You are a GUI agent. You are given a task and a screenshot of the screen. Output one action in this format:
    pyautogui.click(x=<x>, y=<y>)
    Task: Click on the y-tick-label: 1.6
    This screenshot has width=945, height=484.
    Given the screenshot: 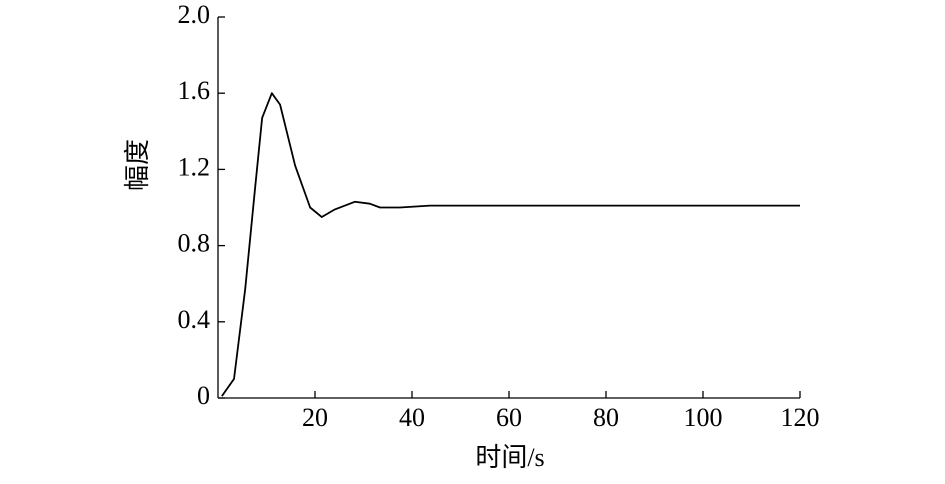 What is the action you would take?
    pyautogui.click(x=194, y=90)
    